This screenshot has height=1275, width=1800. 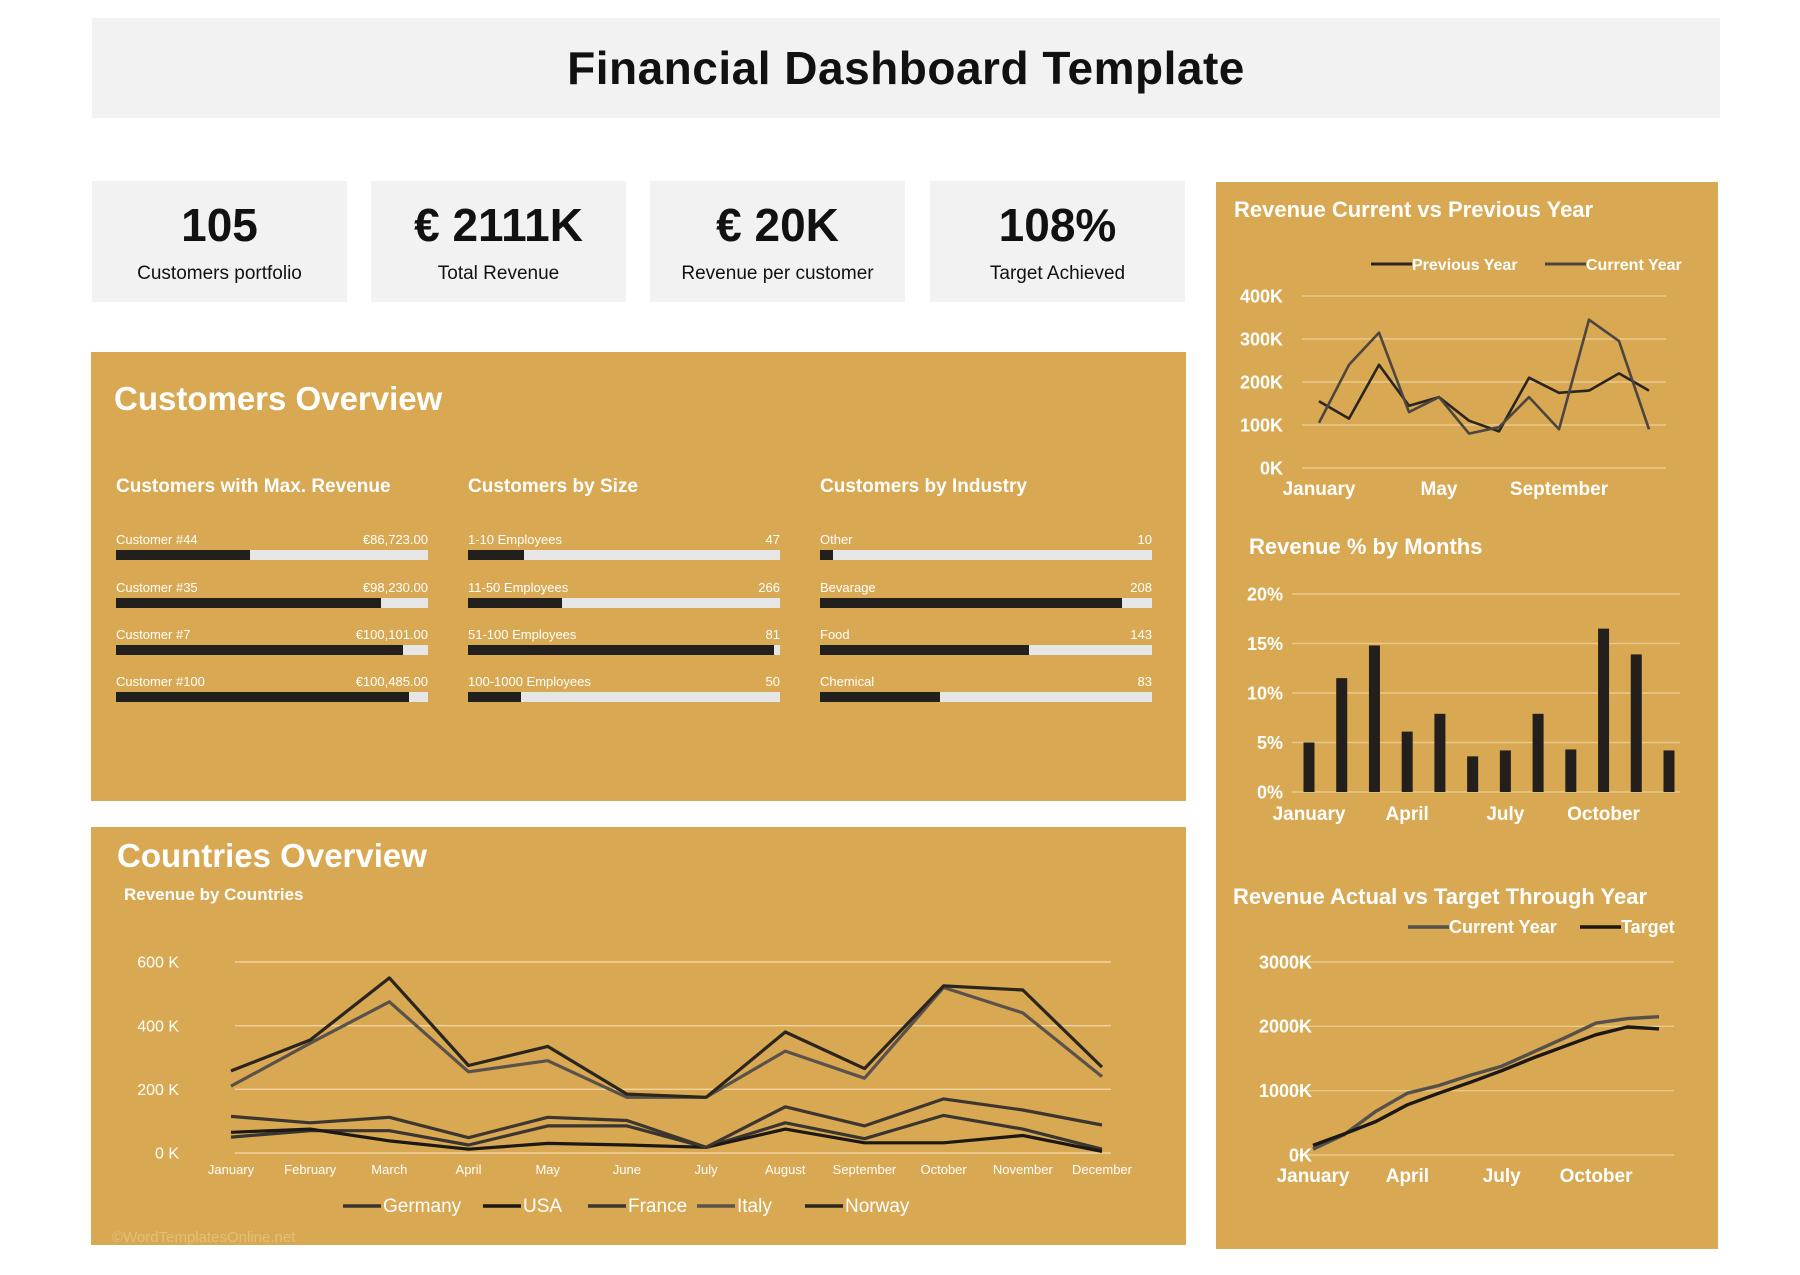 I want to click on bar-row: 51-100 Employees 81, so click(x=624, y=641).